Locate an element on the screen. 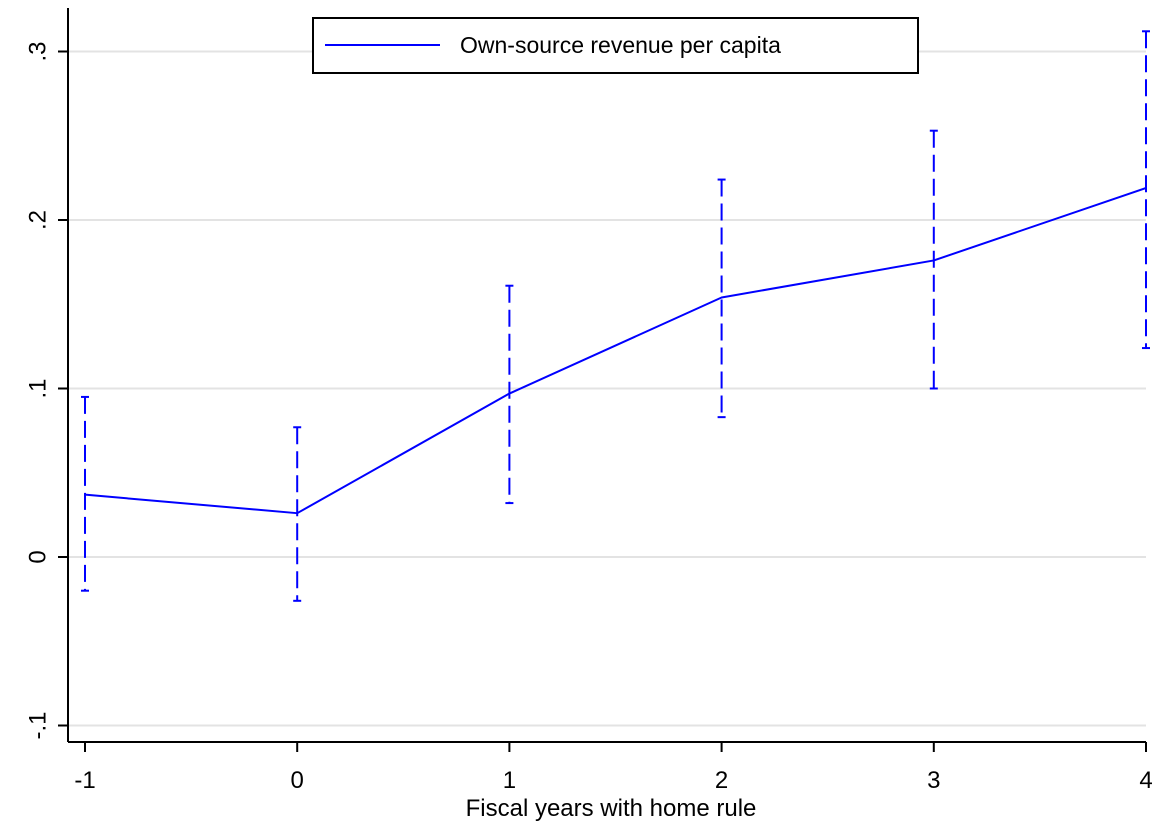 This screenshot has height=828, width=1152. x-axis-title: Fiscal years with home rule is located at coordinates (611, 808).